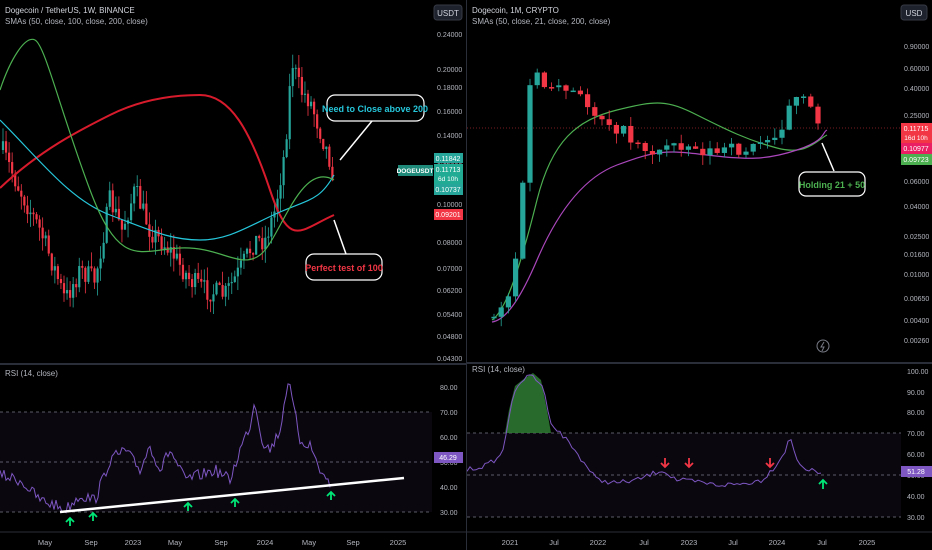 The image size is (932, 550). I want to click on right-price-tag-sma50-text: 0.09723, so click(915, 160).